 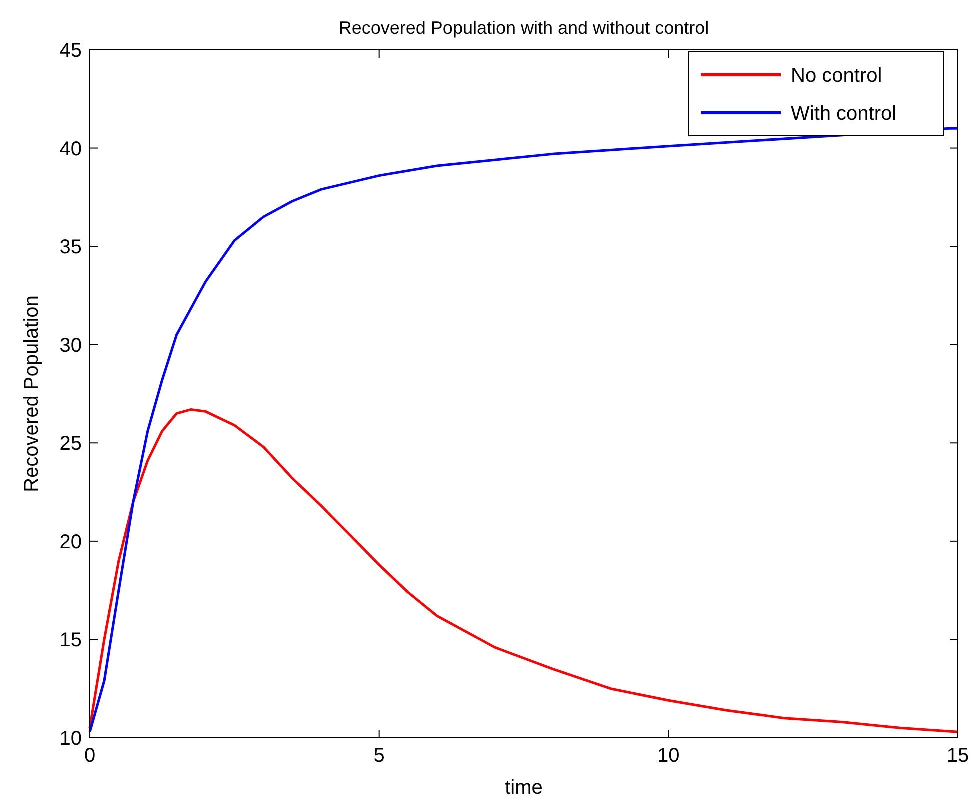 I want to click on y-tick-label: 45, so click(x=71, y=51).